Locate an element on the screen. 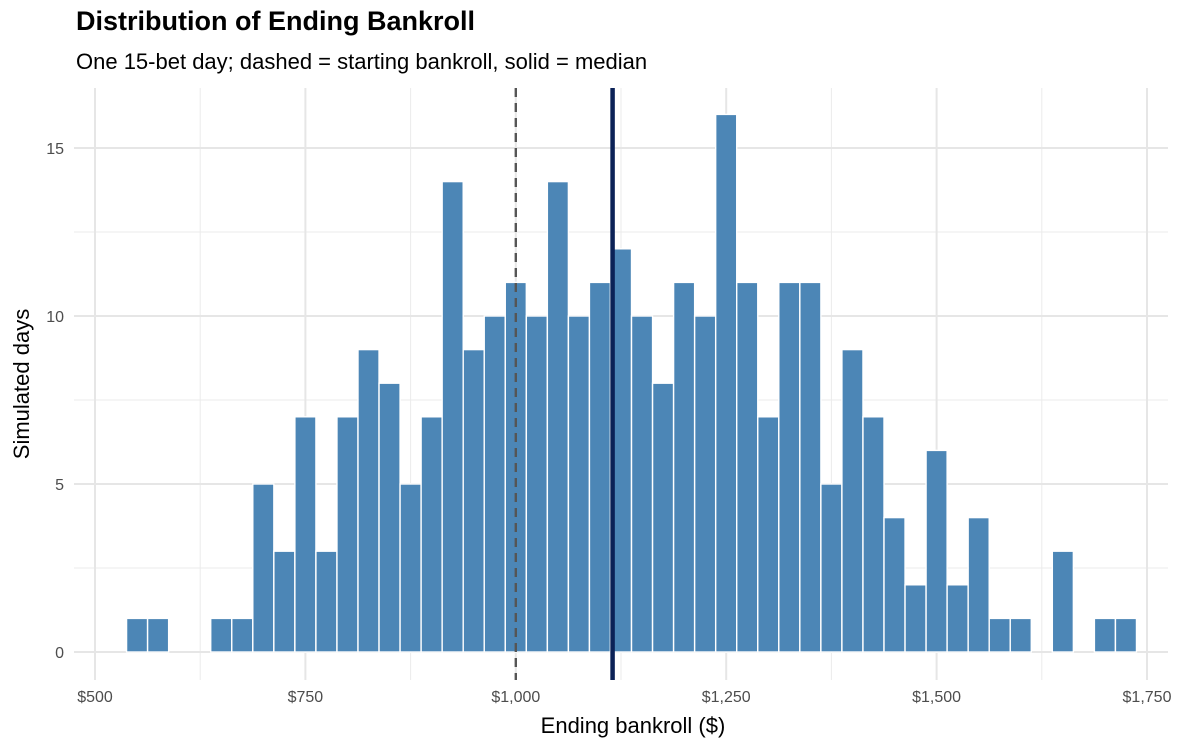 This screenshot has width=1200, height=750. x-tick-label: $500 is located at coordinates (95, 697).